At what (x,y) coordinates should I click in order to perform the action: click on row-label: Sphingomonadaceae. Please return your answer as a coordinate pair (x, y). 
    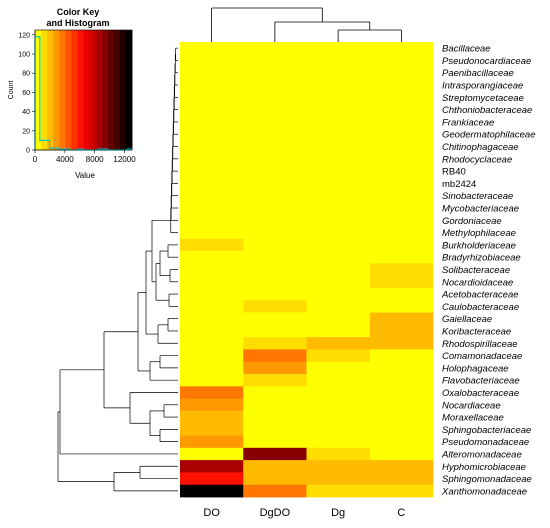
    Looking at the image, I should click on (487, 479).